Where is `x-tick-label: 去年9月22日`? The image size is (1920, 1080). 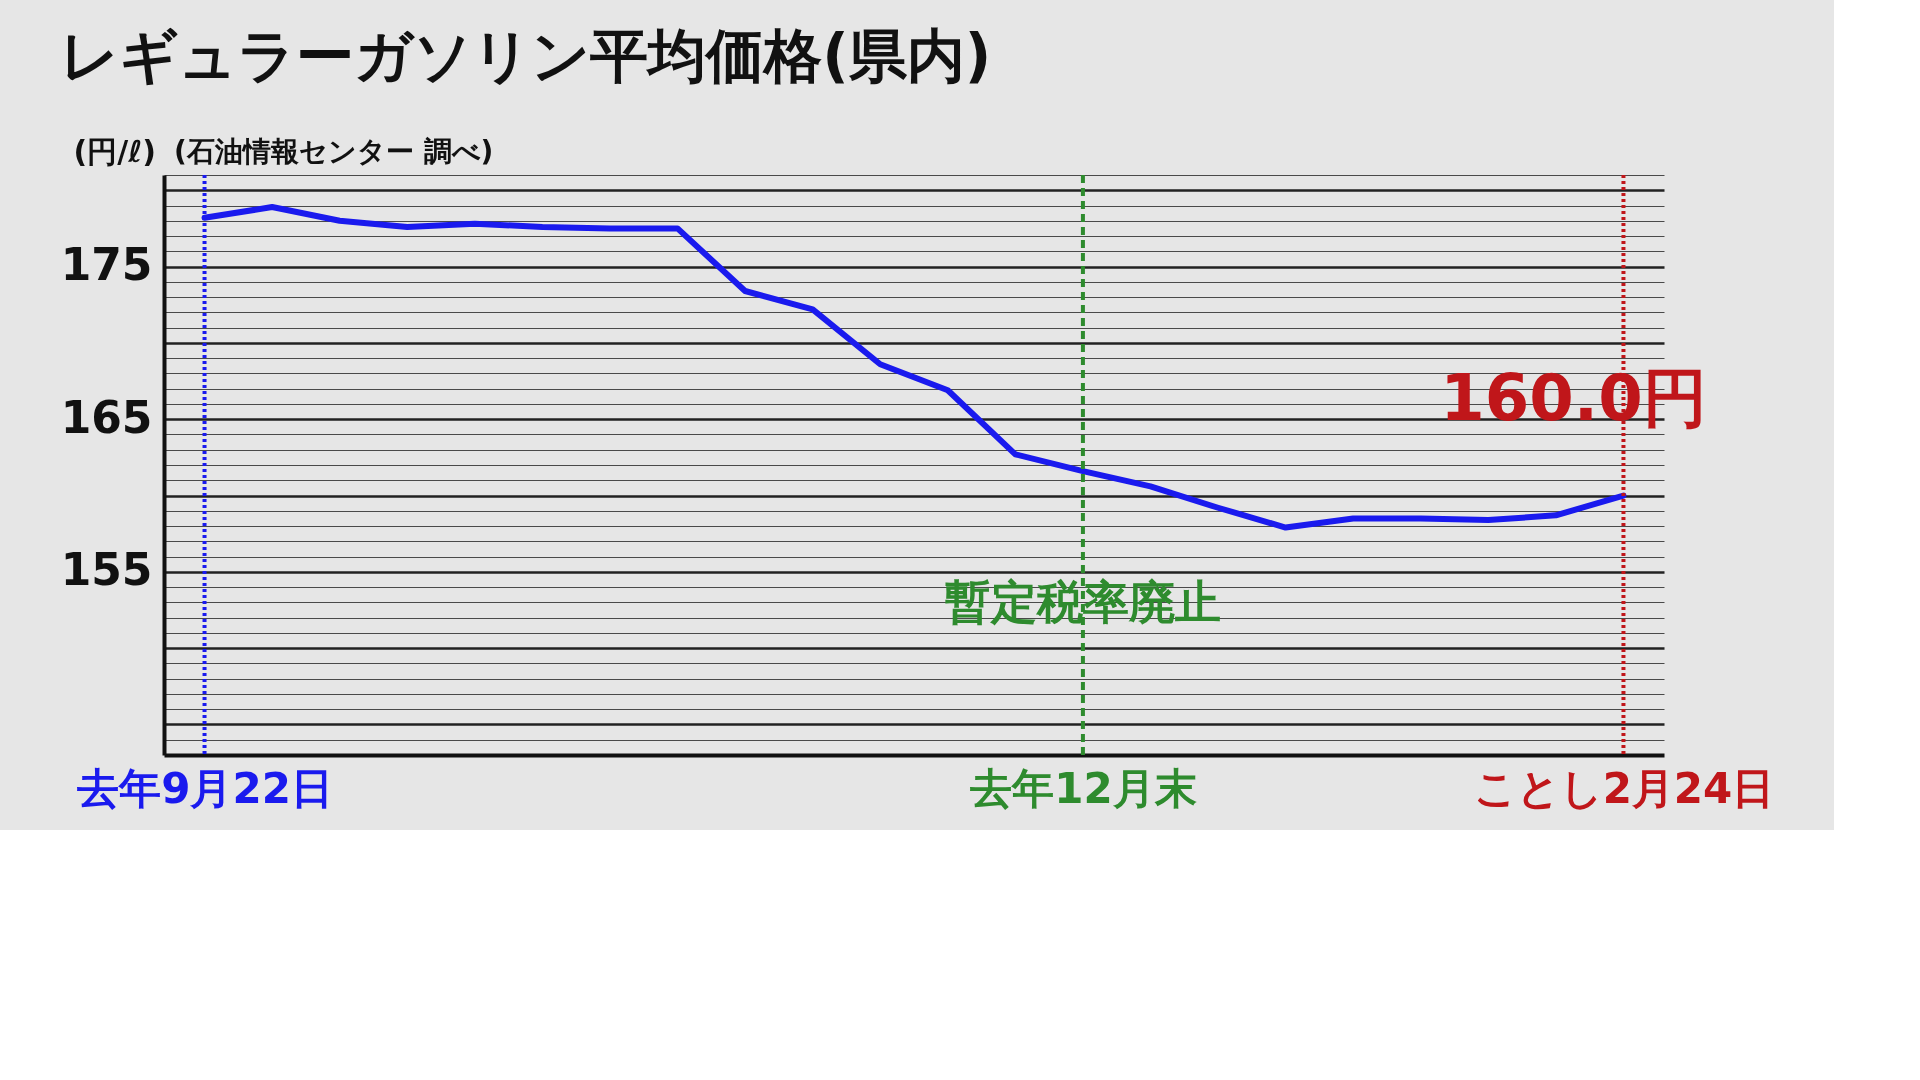
x-tick-label: 去年9月22日 is located at coordinates (204, 788).